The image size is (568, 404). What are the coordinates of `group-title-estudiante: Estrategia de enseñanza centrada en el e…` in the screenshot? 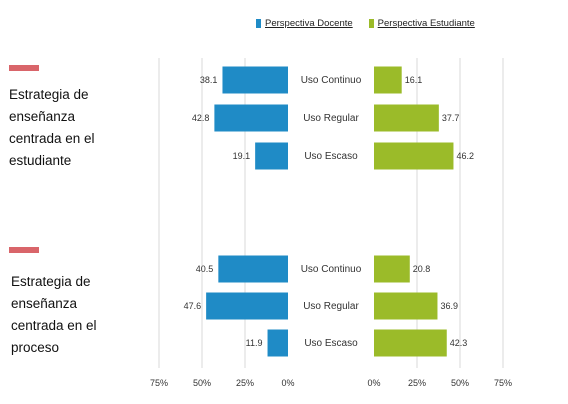 It's located at (52, 127).